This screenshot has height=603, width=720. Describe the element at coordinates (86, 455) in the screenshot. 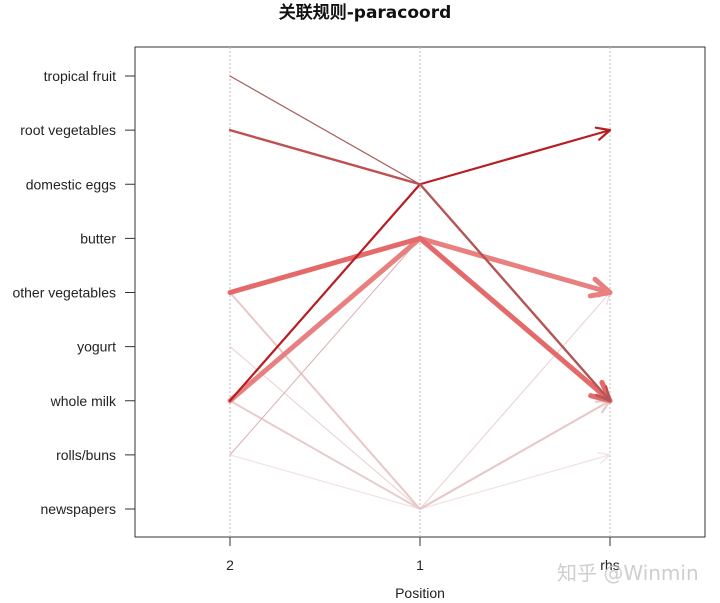

I see `y-tick-label: rolls/buns` at that location.